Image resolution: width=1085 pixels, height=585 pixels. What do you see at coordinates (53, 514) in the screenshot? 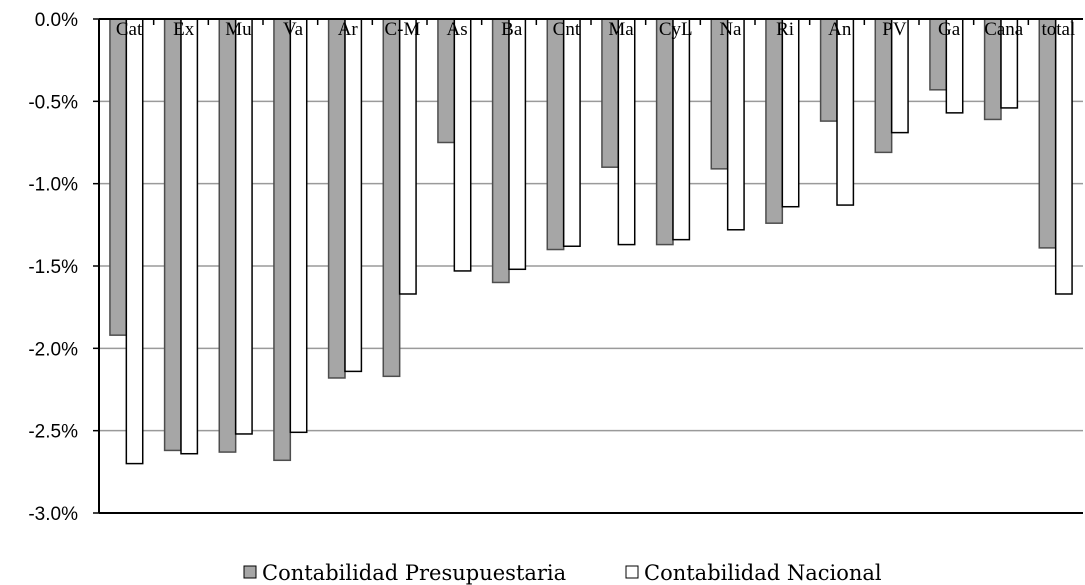
I see `y-tick-label: -3.0%` at bounding box center [53, 514].